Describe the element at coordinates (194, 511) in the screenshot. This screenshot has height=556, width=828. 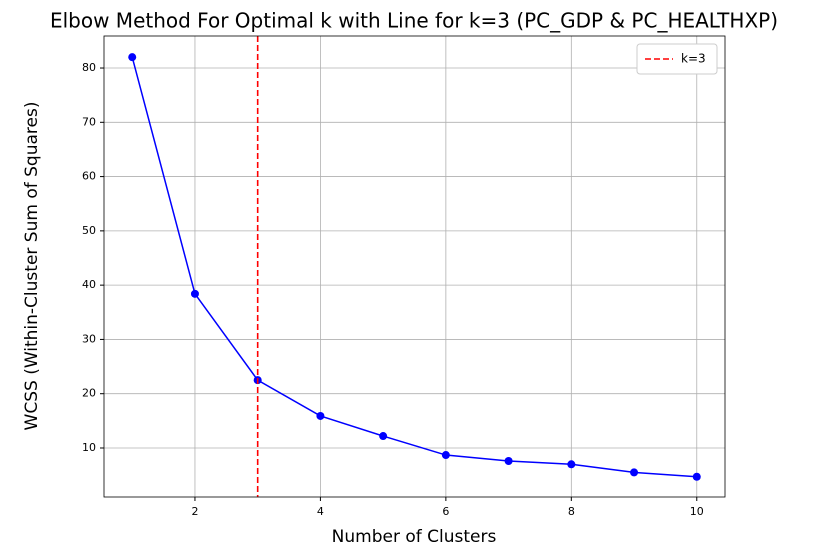
I see `x-tick-label: 2` at that location.